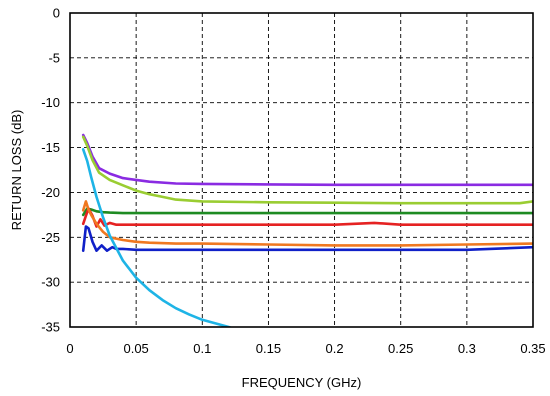 The width and height of the screenshot is (550, 396). I want to click on y-tick-label: -25, so click(50, 237).